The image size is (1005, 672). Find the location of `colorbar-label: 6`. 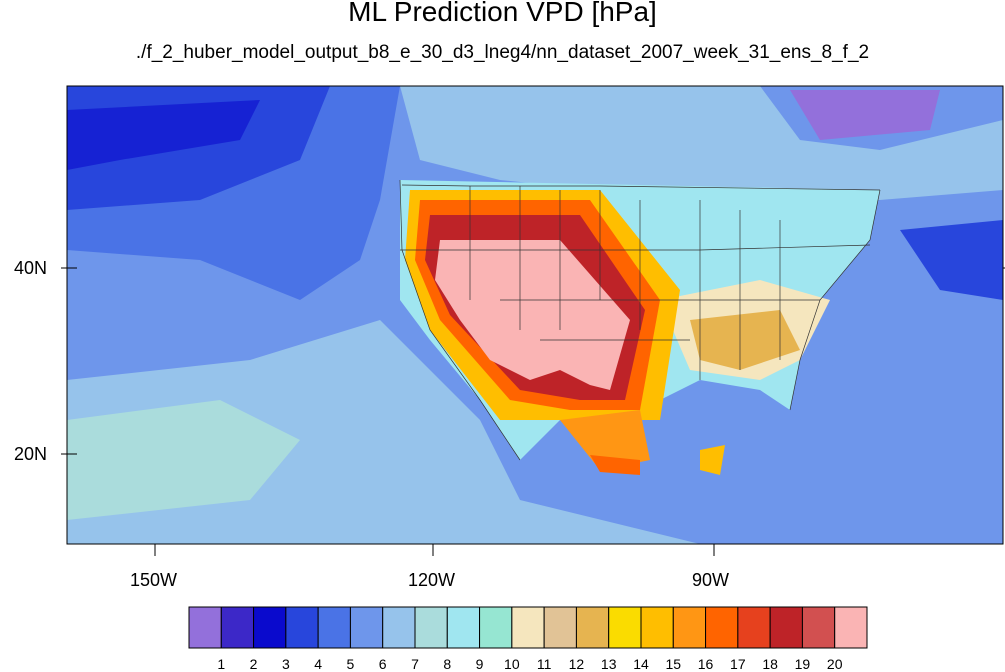

colorbar-label: 6 is located at coordinates (382, 664).